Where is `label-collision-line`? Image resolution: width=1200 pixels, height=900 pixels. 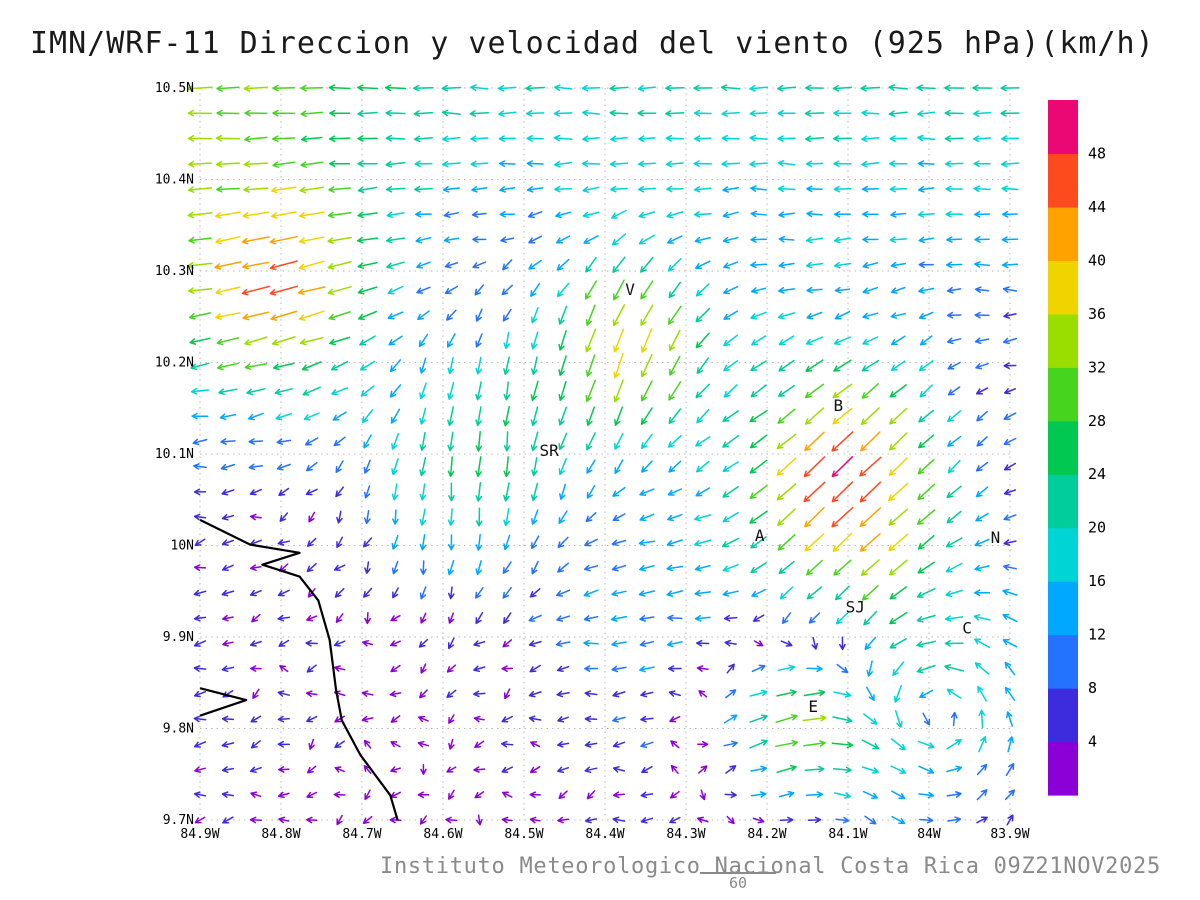 label-collision-line is located at coordinates (738, 873).